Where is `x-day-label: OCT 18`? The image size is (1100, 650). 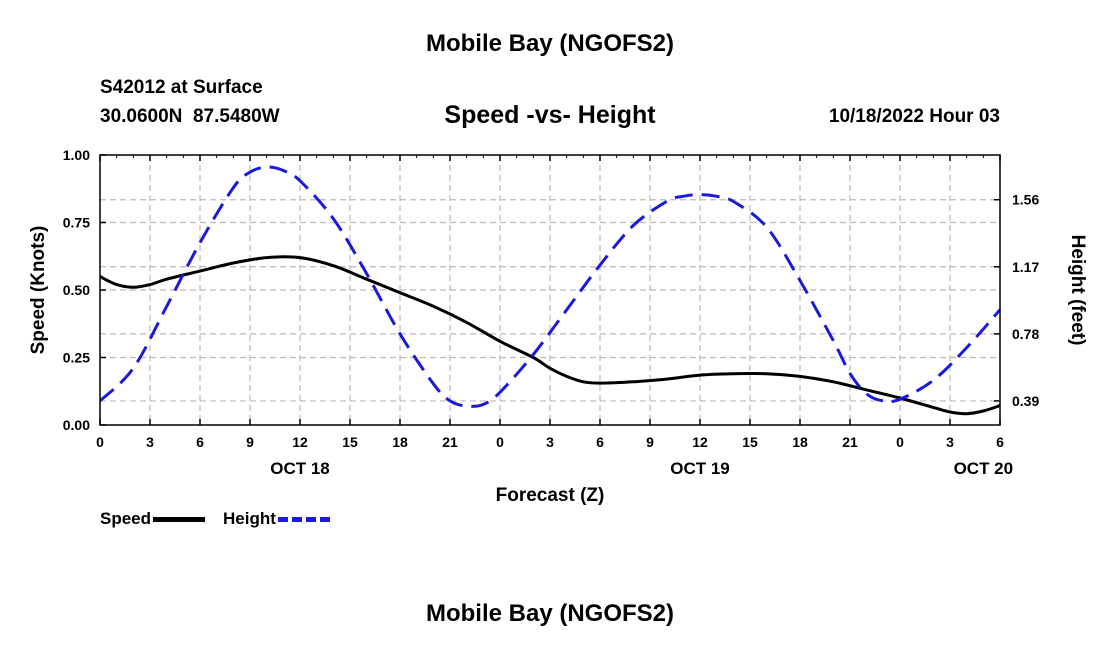 x-day-label: OCT 18 is located at coordinates (300, 468).